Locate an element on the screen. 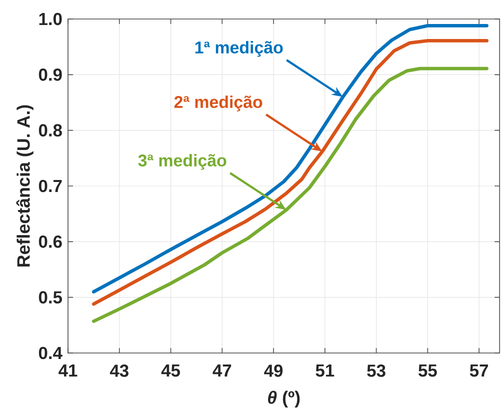 The height and width of the screenshot is (412, 502). text: 2ª medição is located at coordinates (218, 104).